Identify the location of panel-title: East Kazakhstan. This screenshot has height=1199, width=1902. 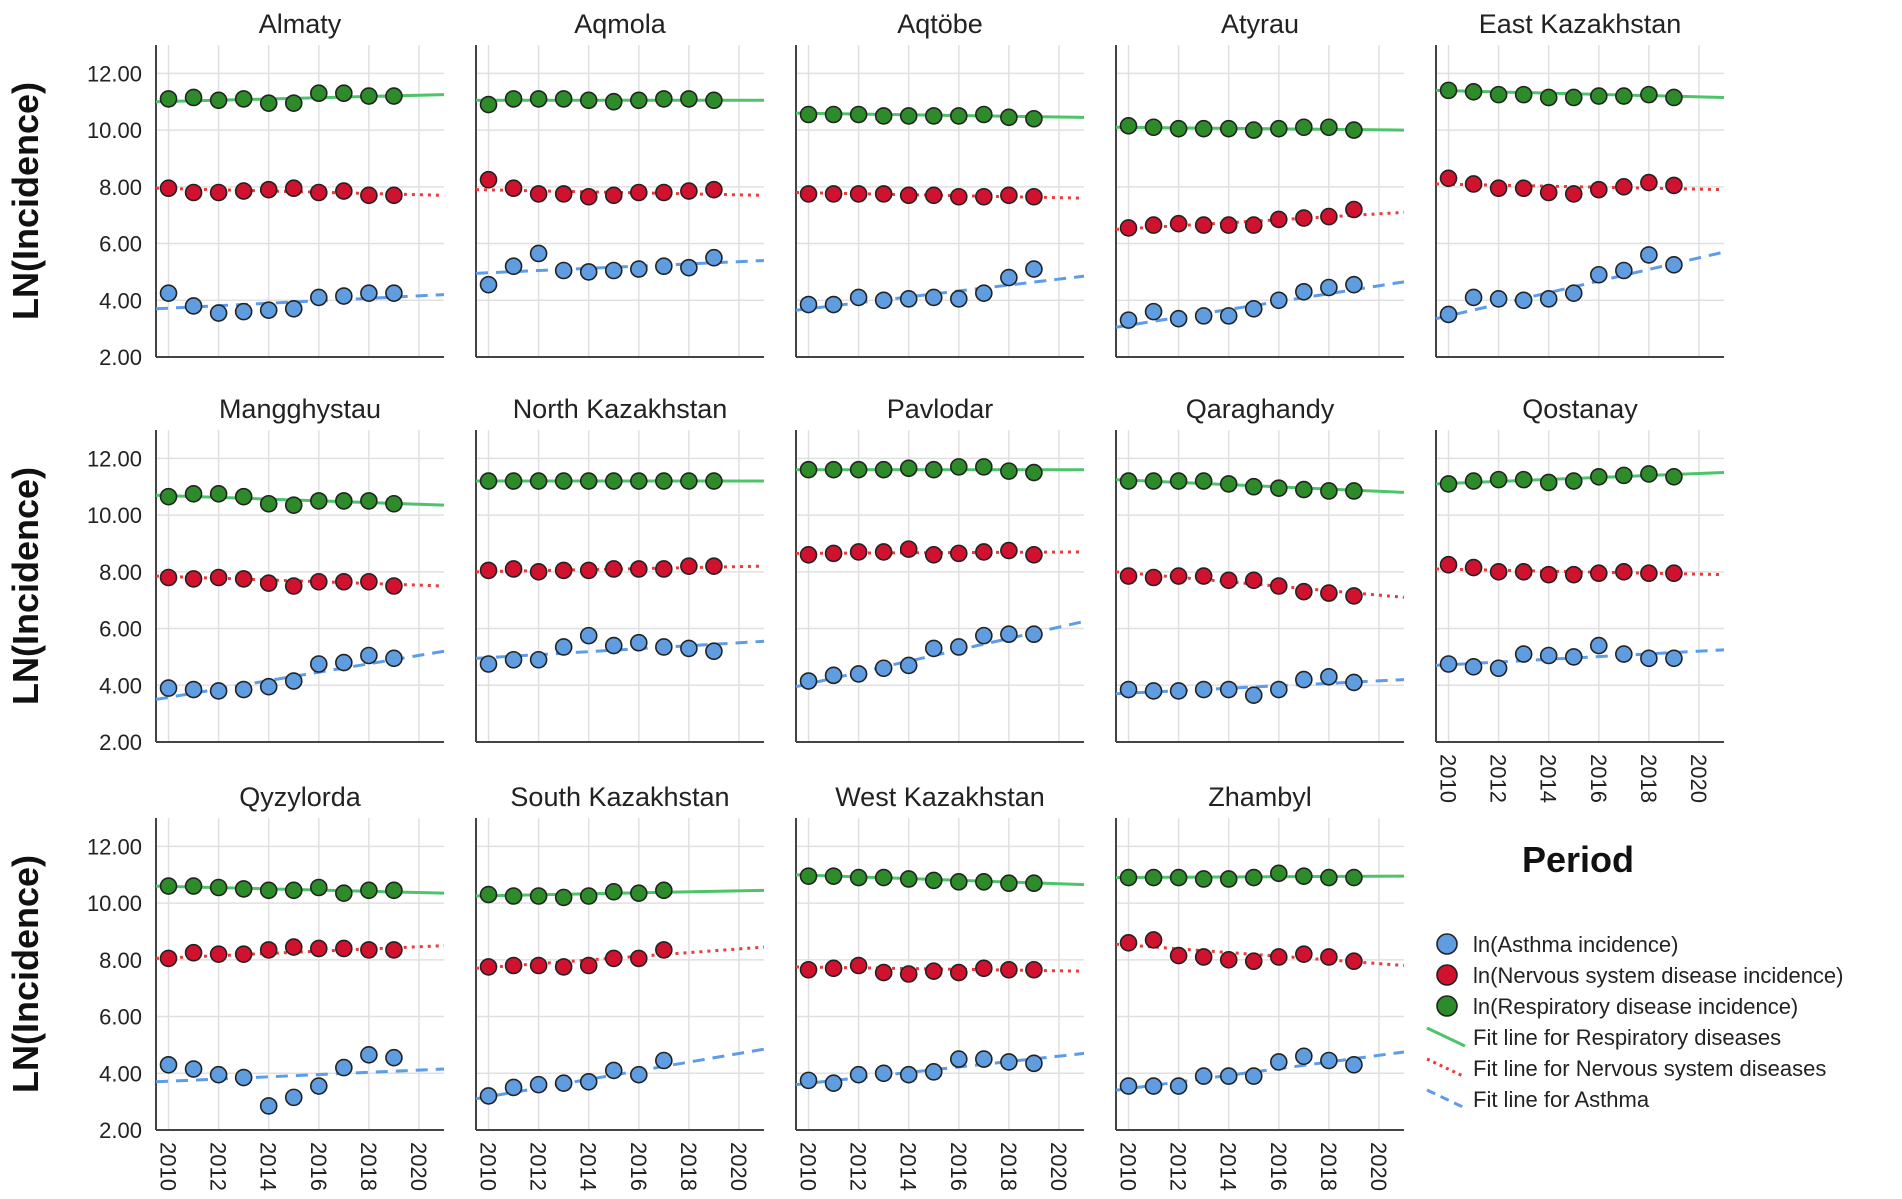
(1580, 24).